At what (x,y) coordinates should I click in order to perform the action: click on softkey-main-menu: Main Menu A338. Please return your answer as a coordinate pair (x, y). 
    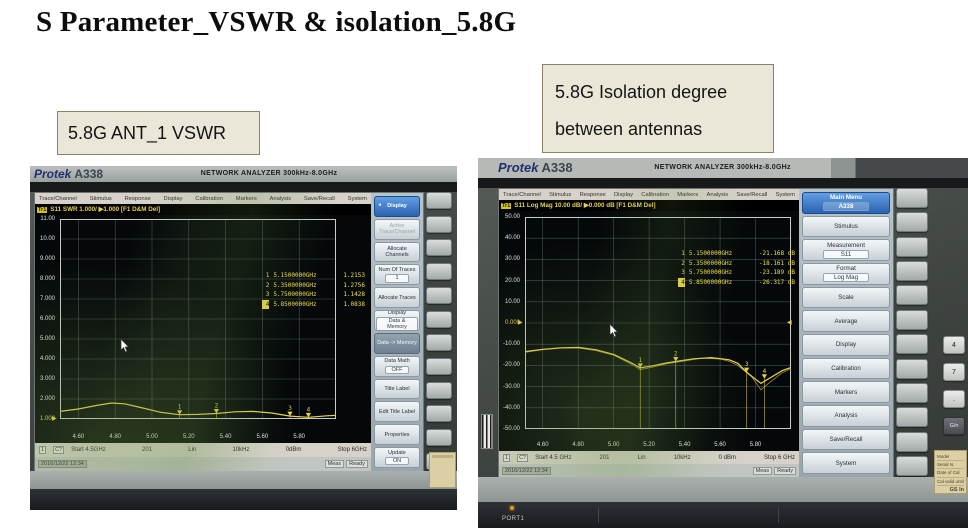
    Looking at the image, I should click on (846, 203).